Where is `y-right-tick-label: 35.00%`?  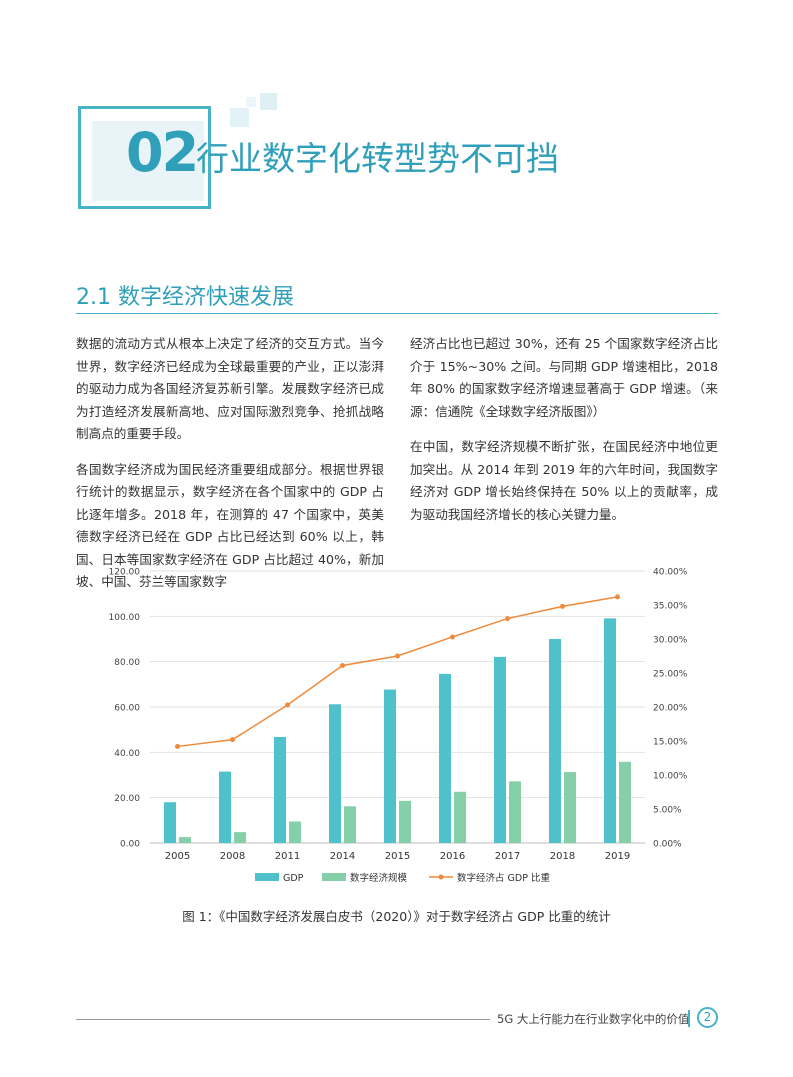 y-right-tick-label: 35.00% is located at coordinates (670, 607).